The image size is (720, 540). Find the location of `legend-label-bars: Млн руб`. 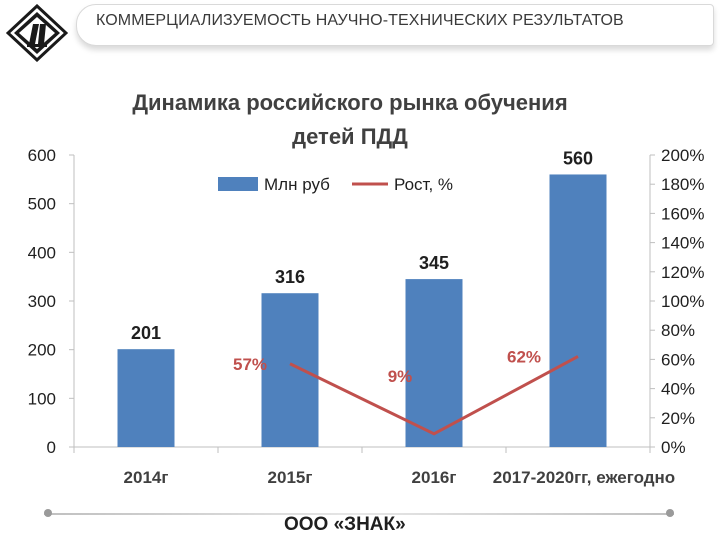

legend-label-bars: Млн руб is located at coordinates (297, 184).